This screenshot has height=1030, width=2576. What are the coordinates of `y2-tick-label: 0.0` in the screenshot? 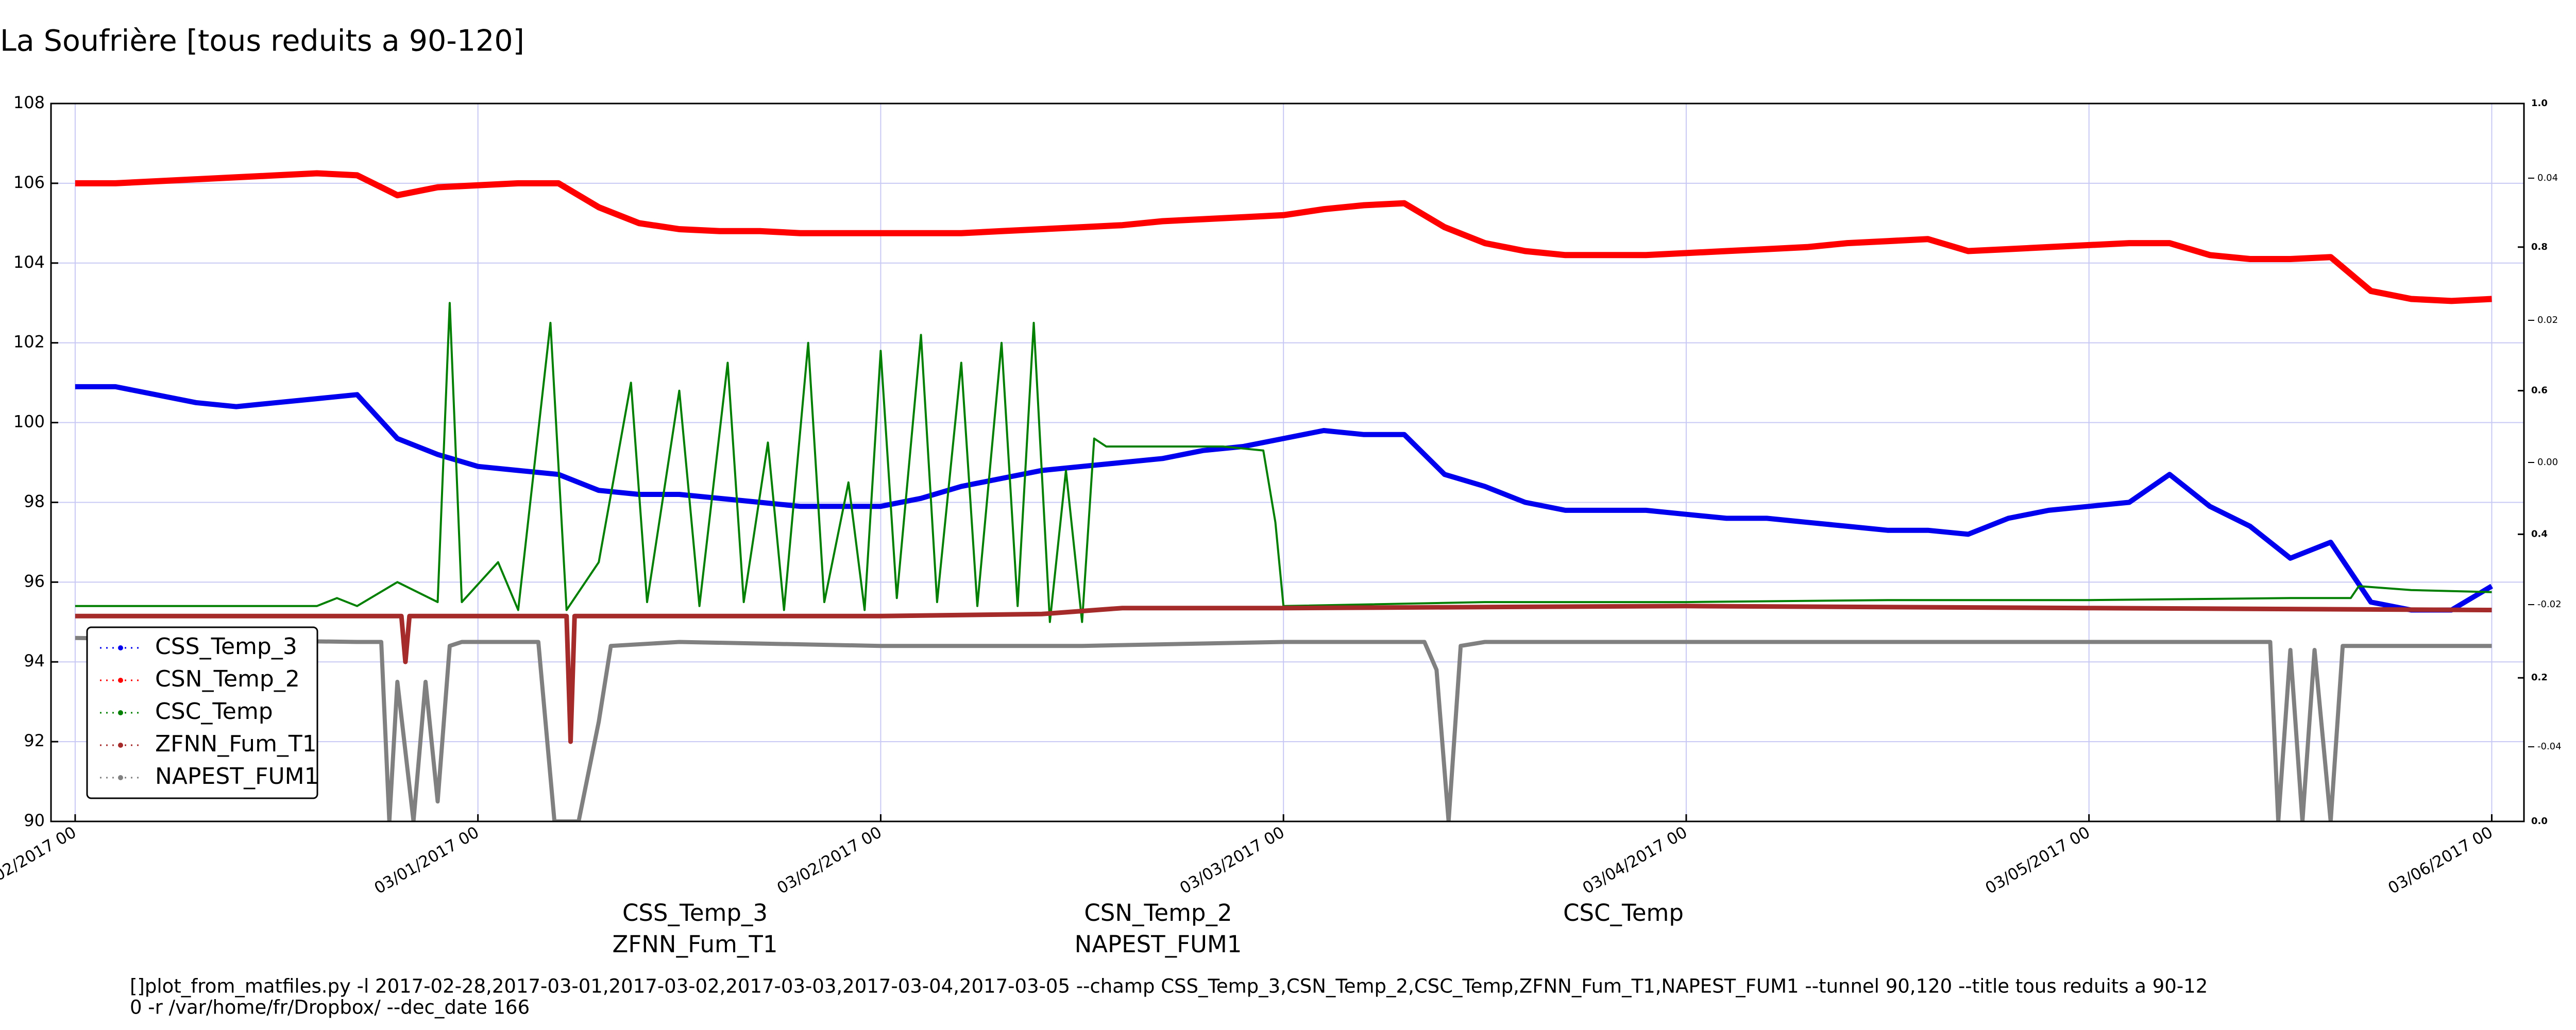 It's located at (2539, 821).